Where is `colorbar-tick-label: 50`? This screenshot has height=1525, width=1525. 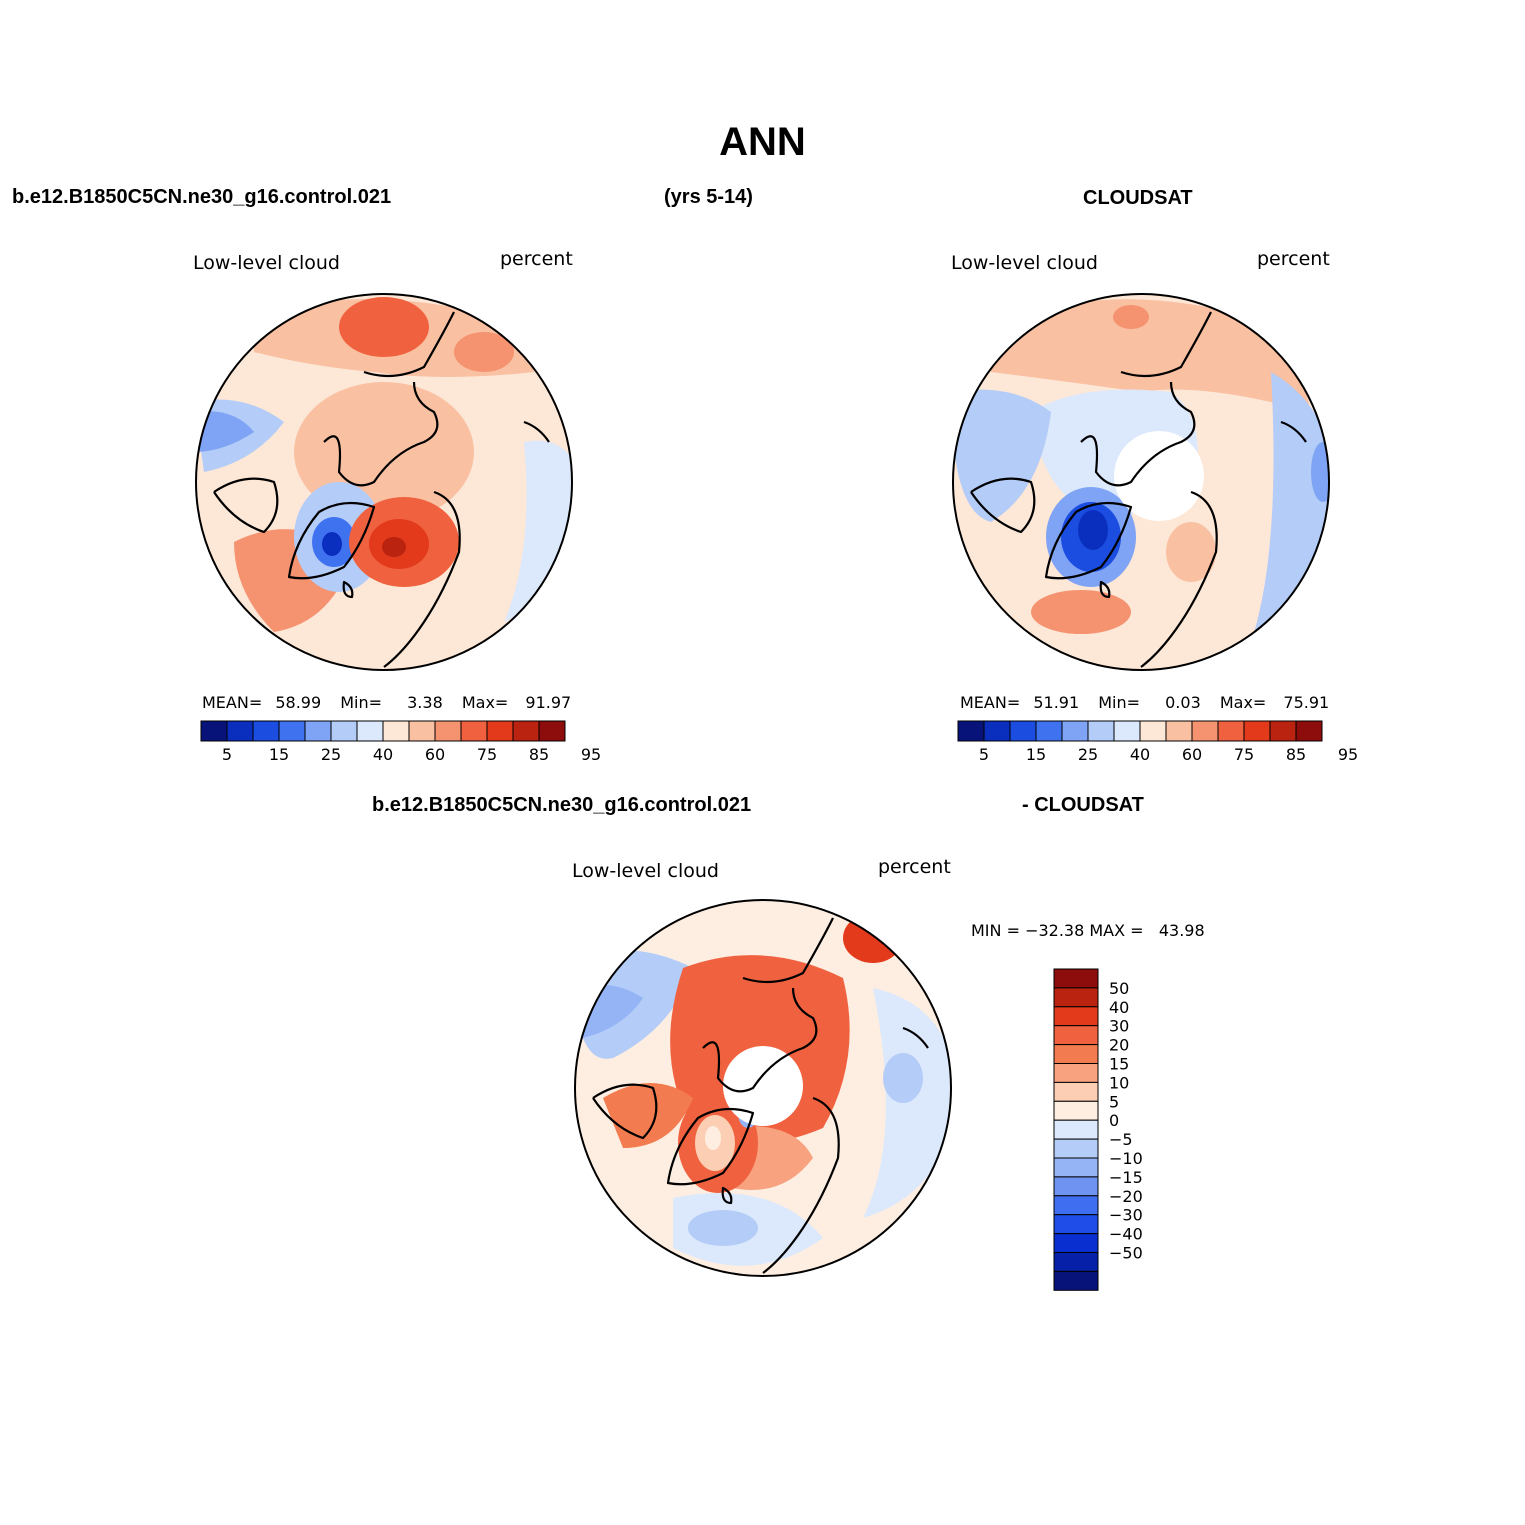
colorbar-tick-label: 50 is located at coordinates (1119, 988).